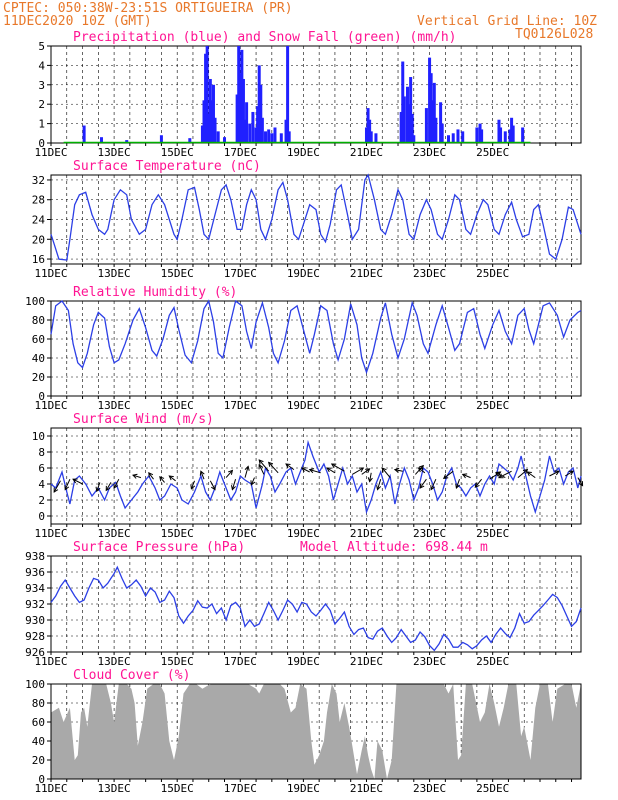 This screenshot has height=800, width=618. I want to click on y-tick-label: 20, so click(38, 377).